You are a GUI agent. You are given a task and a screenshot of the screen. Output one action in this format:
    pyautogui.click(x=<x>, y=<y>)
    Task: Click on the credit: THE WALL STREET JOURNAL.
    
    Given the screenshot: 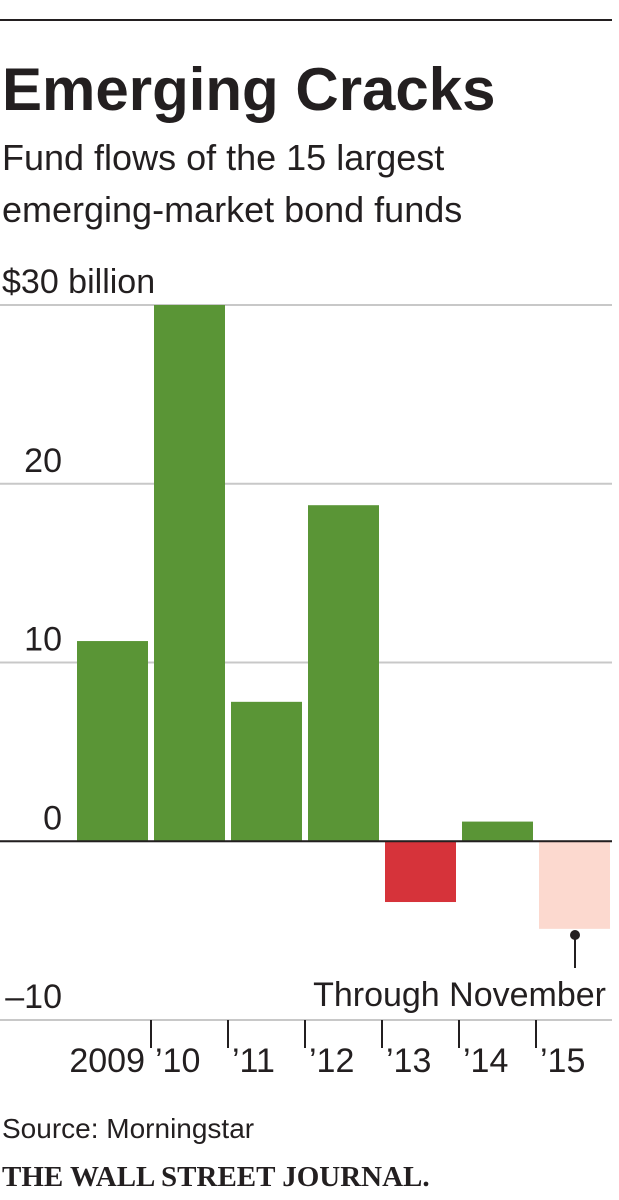 What is the action you would take?
    pyautogui.click(x=216, y=1177)
    